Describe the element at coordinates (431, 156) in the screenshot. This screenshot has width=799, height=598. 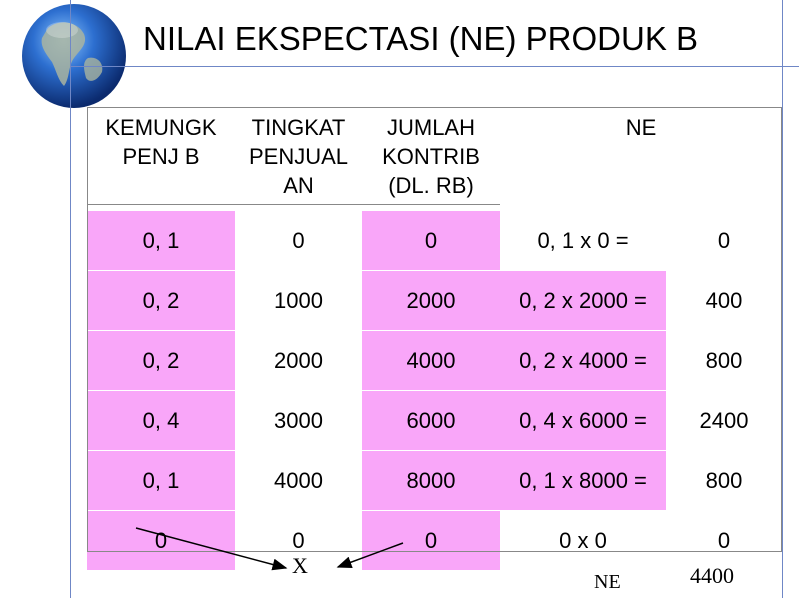
I see `header-contribution: JUMLAH KONTRIB (DL. RB)` at that location.